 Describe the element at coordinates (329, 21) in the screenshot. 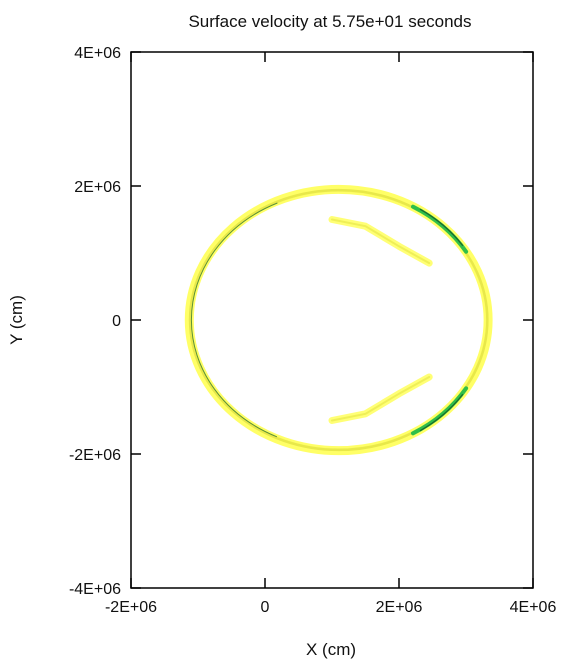

I see `chart-title: Surface velocity at 5.75e+01 seconds` at that location.